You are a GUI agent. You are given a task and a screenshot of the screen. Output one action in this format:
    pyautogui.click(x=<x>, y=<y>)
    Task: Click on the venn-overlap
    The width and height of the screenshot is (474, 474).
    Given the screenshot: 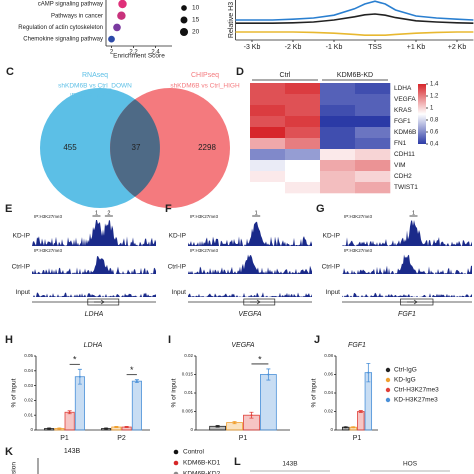 What is the action you would take?
    pyautogui.click(x=135, y=148)
    